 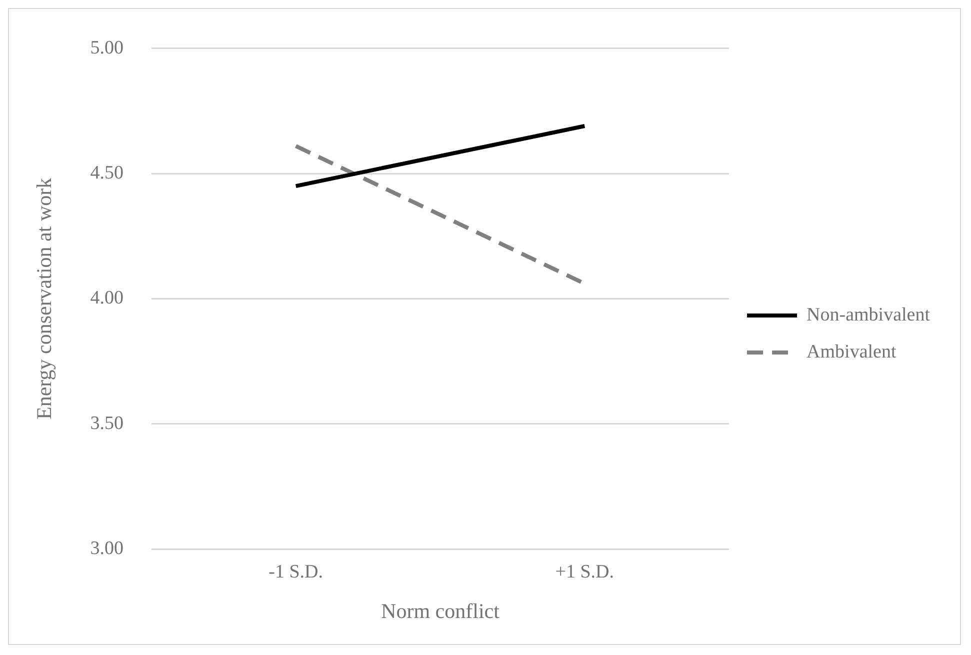 I want to click on y-tick-label: 3.00, so click(x=107, y=548).